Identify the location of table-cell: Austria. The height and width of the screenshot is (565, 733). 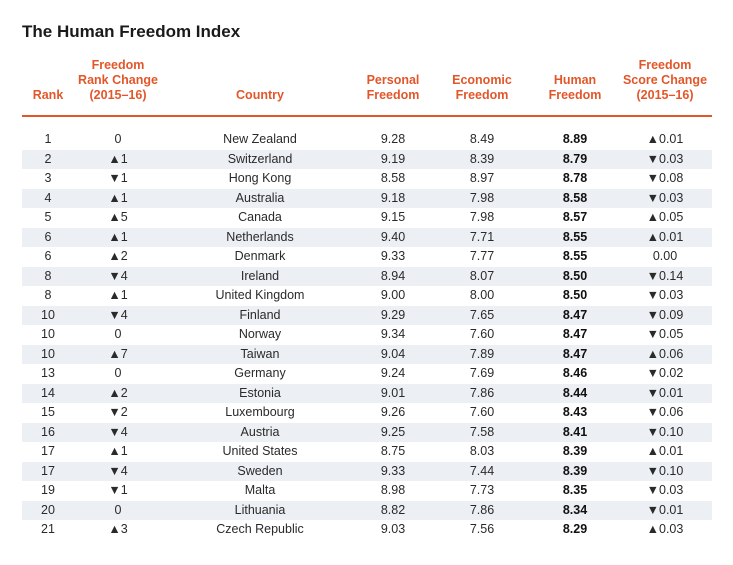
(260, 431).